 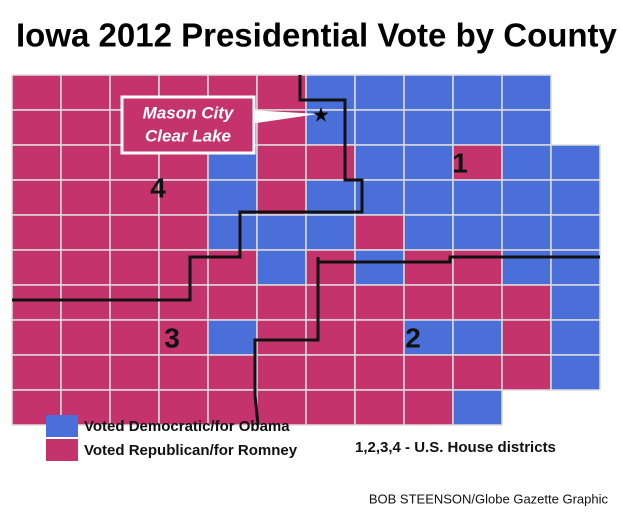 I want to click on title: Iowa 2012 Presidential Vote by County, so click(x=317, y=35).